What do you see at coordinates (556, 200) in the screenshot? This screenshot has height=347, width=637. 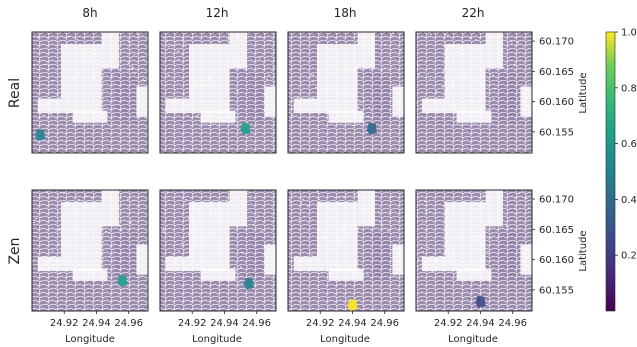 I see `lat-tick-label-1-0: 60.170` at bounding box center [556, 200].